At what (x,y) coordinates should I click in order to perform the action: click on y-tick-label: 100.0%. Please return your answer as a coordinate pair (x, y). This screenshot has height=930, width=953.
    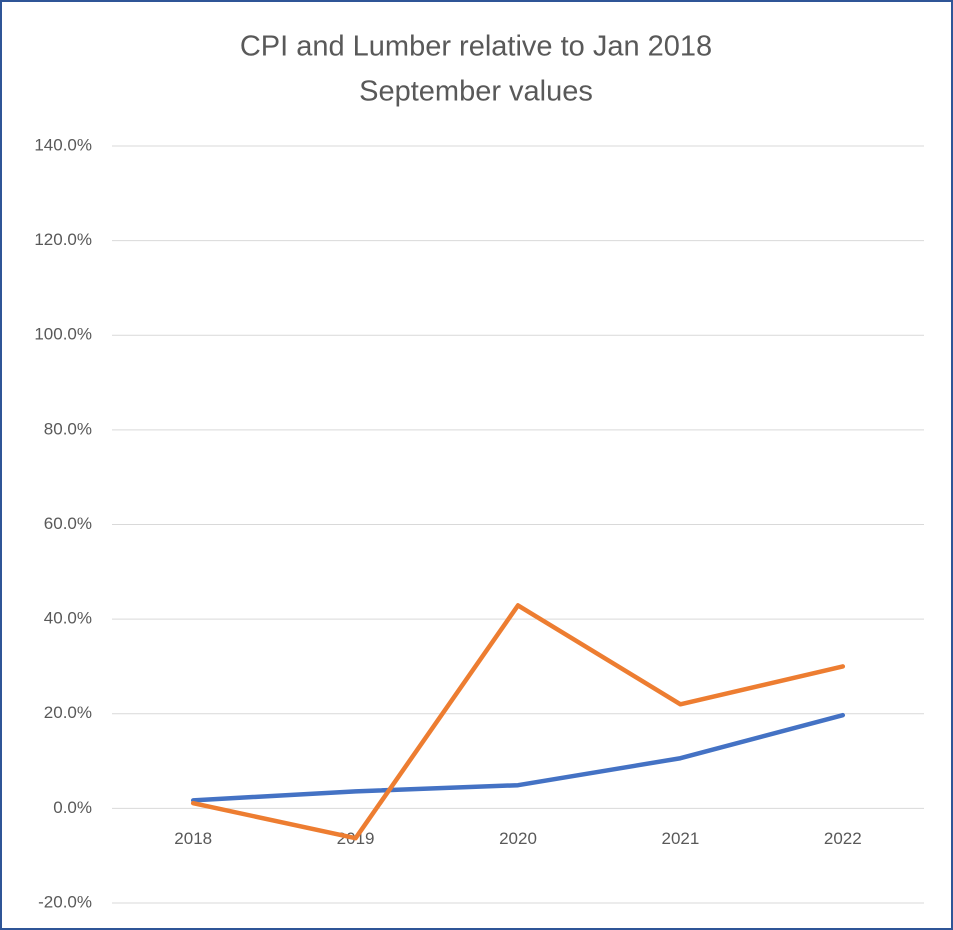
    Looking at the image, I should click on (63, 334).